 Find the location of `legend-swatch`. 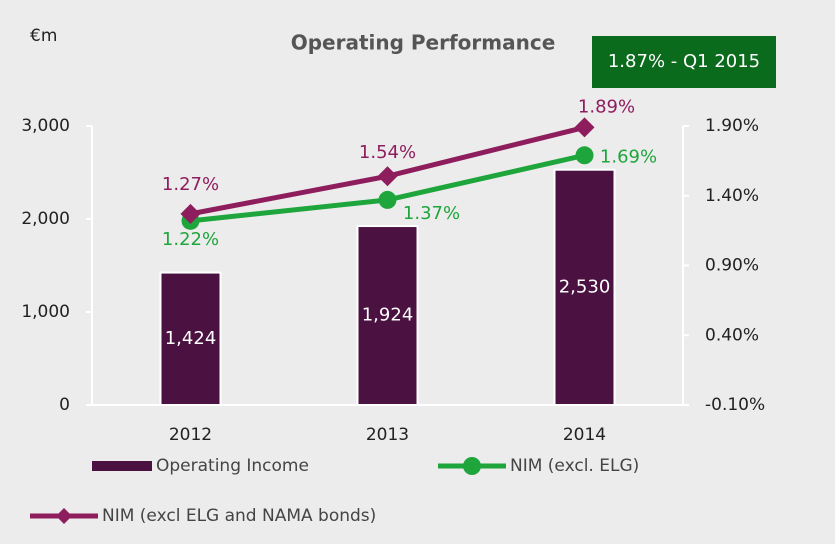

legend-swatch is located at coordinates (122, 466).